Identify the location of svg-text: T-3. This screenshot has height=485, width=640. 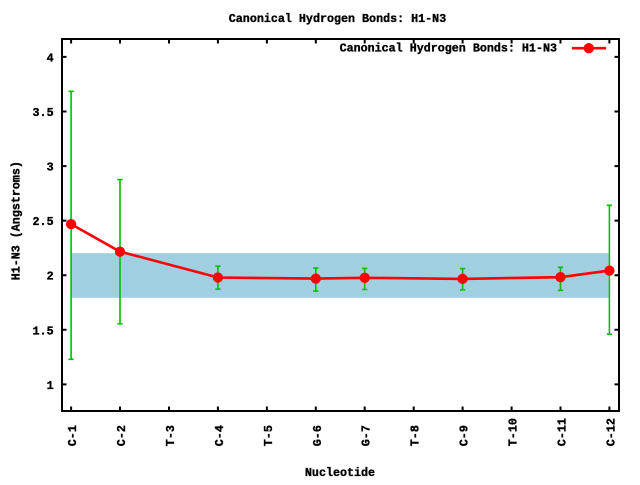
(171, 435).